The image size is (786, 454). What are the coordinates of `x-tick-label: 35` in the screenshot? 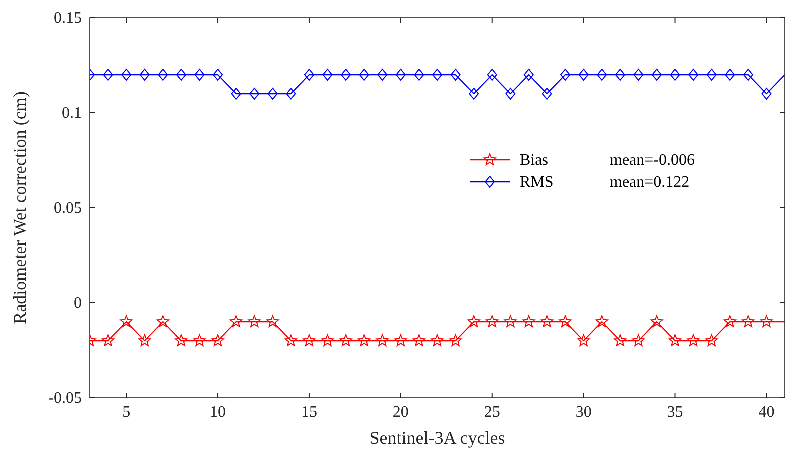 It's located at (675, 412).